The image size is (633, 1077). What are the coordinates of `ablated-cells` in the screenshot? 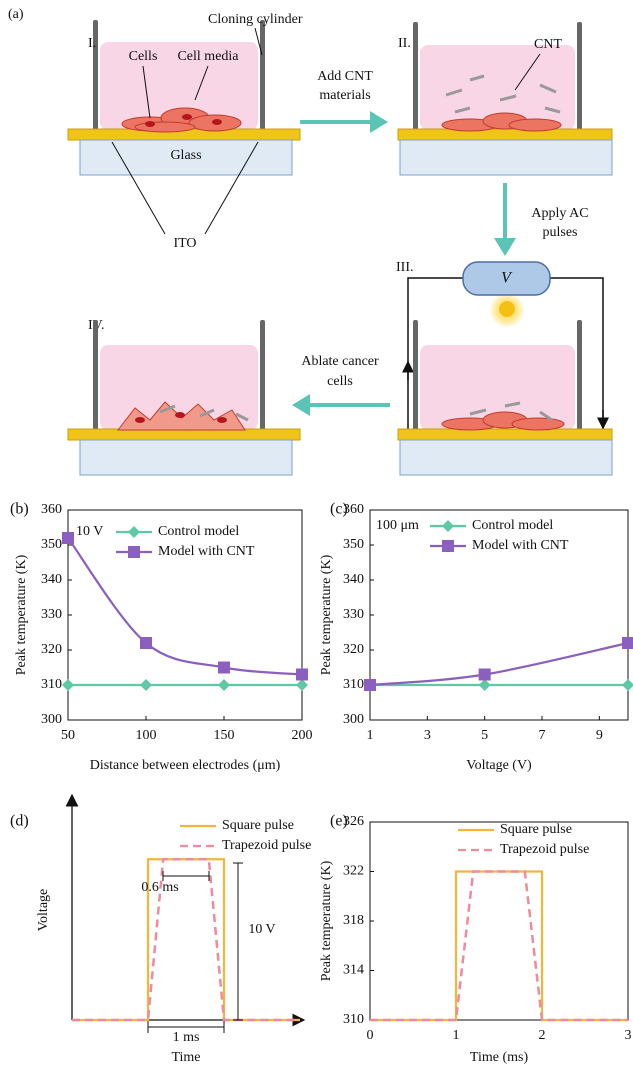 It's located at (181, 416).